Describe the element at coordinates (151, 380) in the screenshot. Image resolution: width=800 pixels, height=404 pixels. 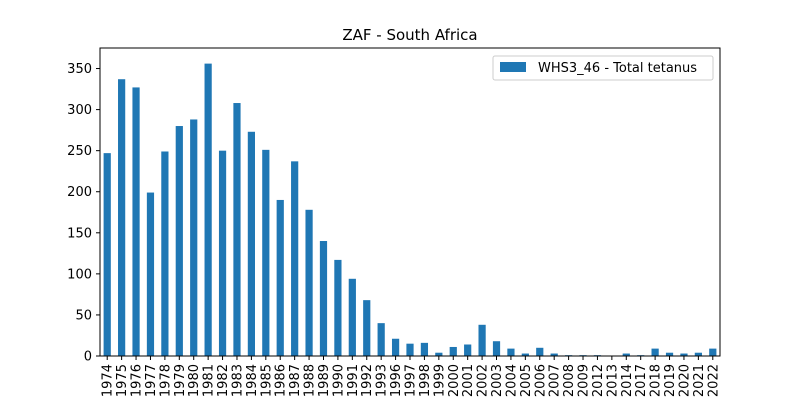
I see `x-tick-label: 1977` at that location.